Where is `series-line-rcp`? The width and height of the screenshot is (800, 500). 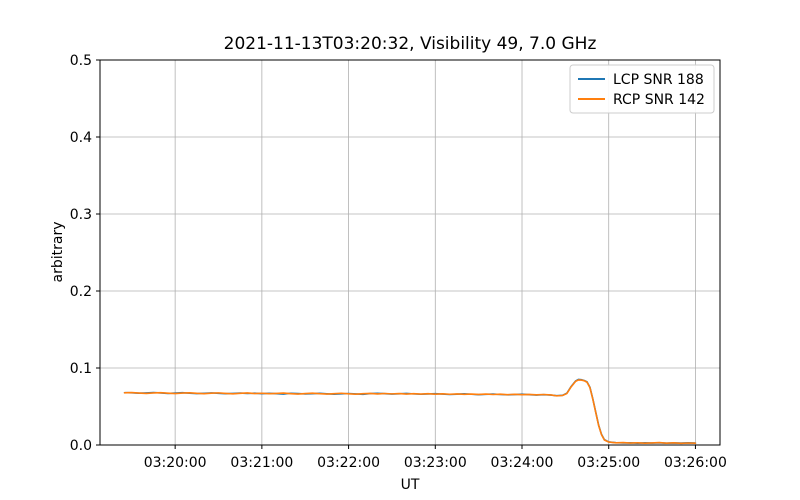
series-line-rcp is located at coordinates (410, 412).